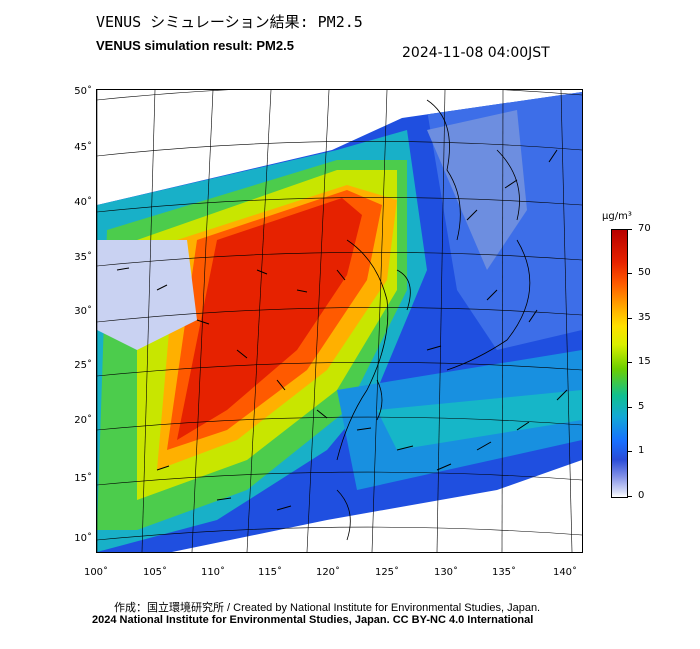  I want to click on colorbar-label-15: 15, so click(644, 361).